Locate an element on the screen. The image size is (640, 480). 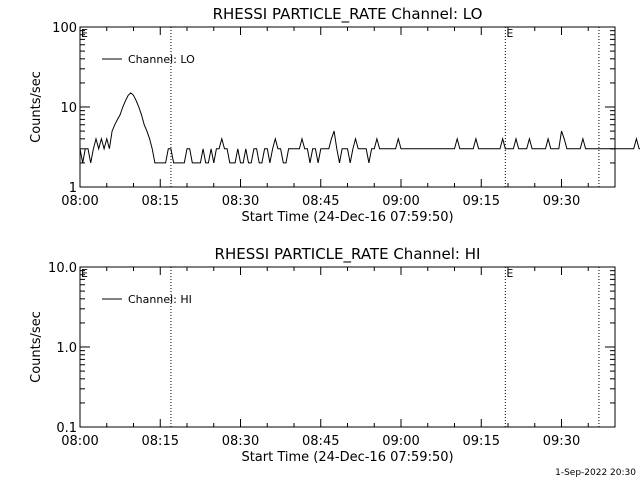
legend-label: Channel: LO is located at coordinates (161, 59).